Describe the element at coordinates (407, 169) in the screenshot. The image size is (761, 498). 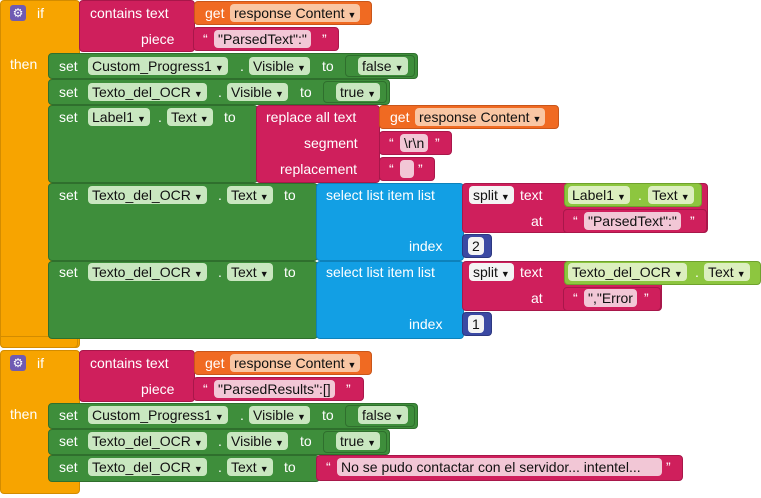
I see `replacement-value` at that location.